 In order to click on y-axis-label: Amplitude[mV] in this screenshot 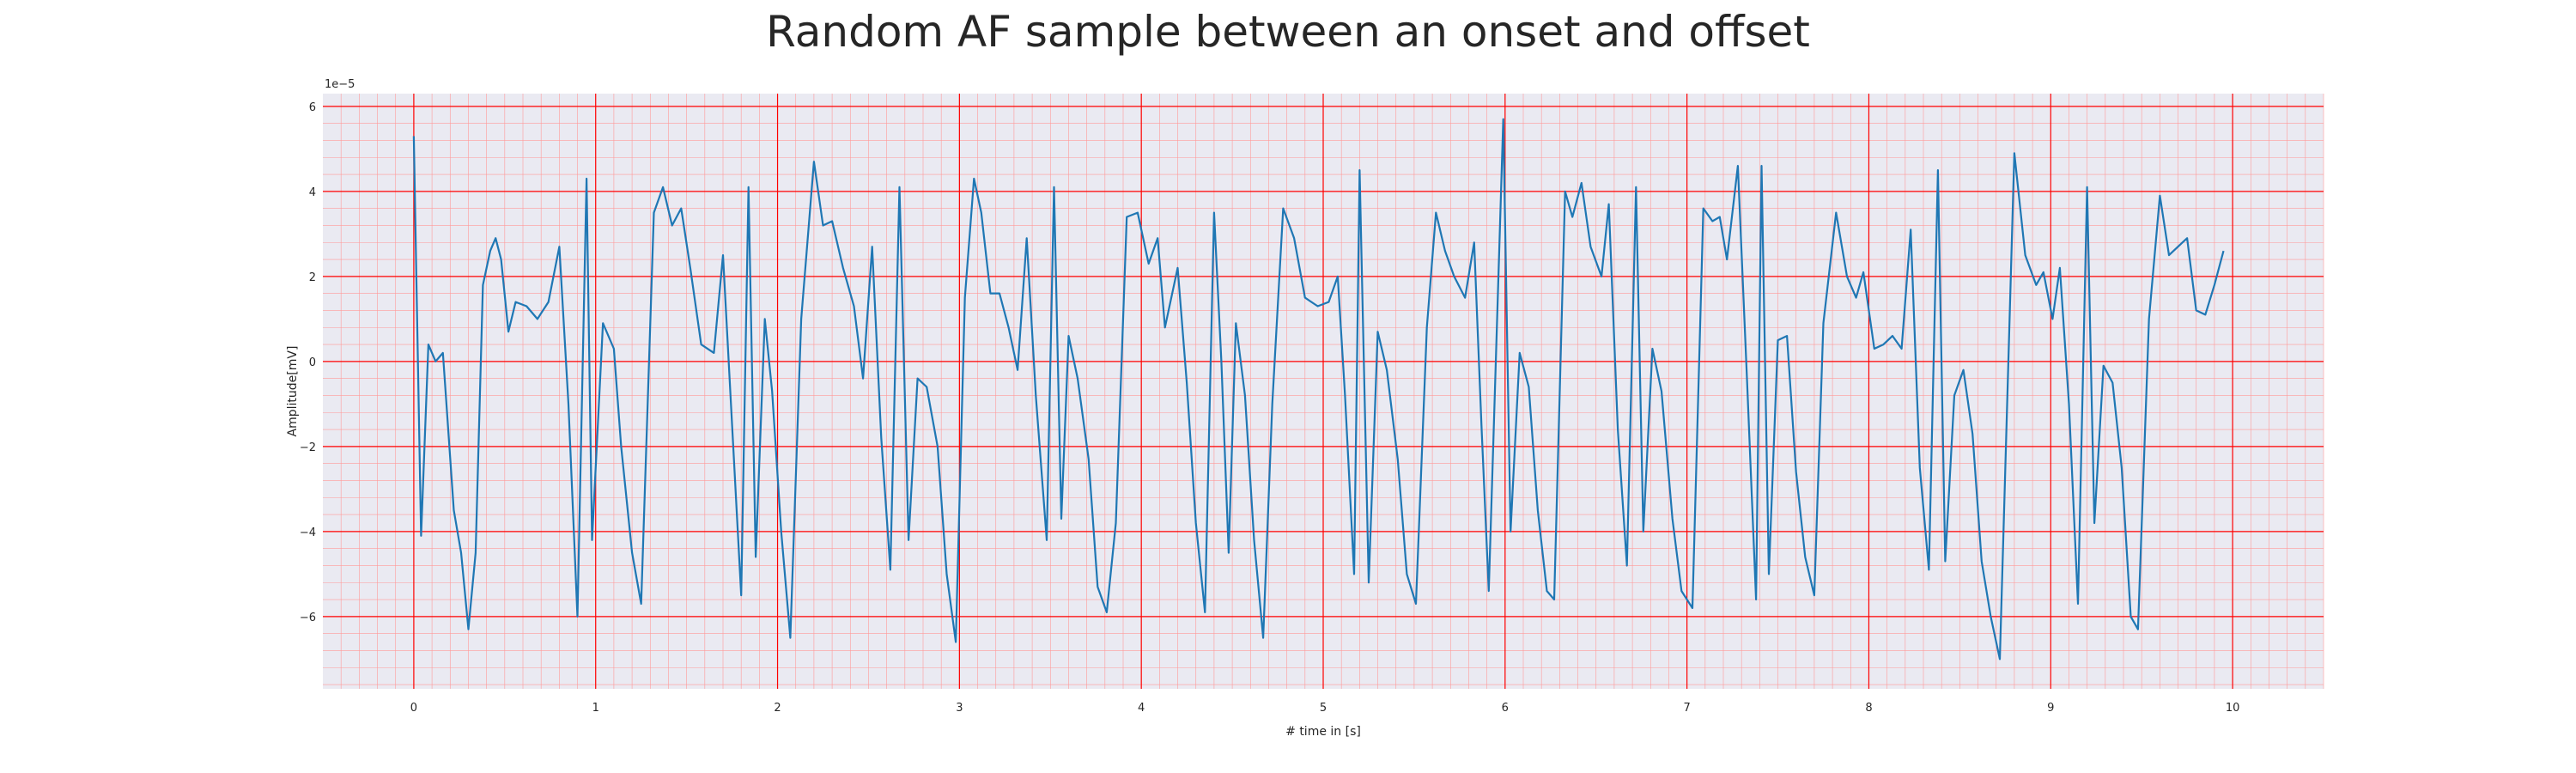, I will do `click(293, 391)`.